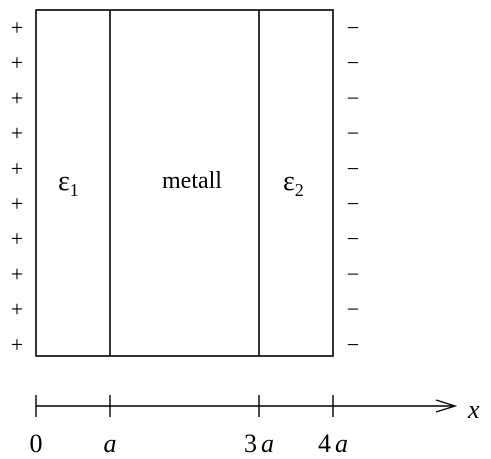 The image size is (491, 459). What do you see at coordinates (68, 183) in the screenshot?
I see `region-left-label: ε1` at bounding box center [68, 183].